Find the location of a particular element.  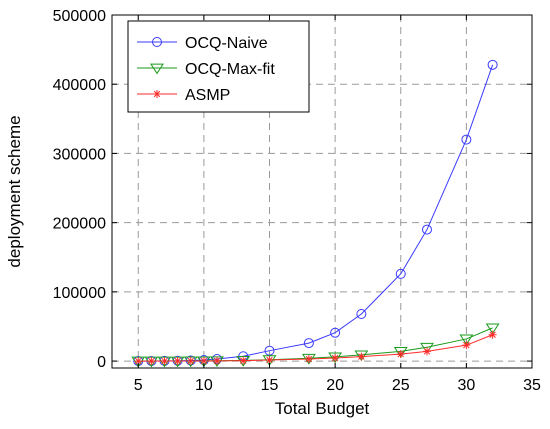

series-asmp is located at coordinates (315, 348).